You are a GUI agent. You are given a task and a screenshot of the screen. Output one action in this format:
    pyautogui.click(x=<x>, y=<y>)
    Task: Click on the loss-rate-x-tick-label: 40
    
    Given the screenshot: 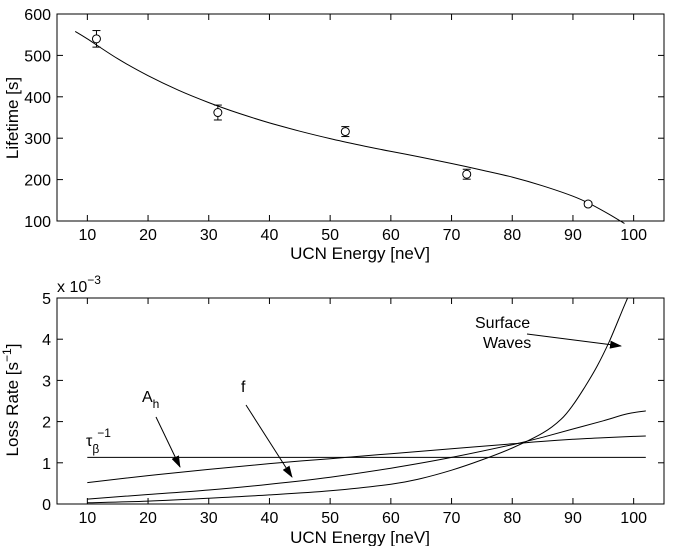 What is the action you would take?
    pyautogui.click(x=270, y=518)
    